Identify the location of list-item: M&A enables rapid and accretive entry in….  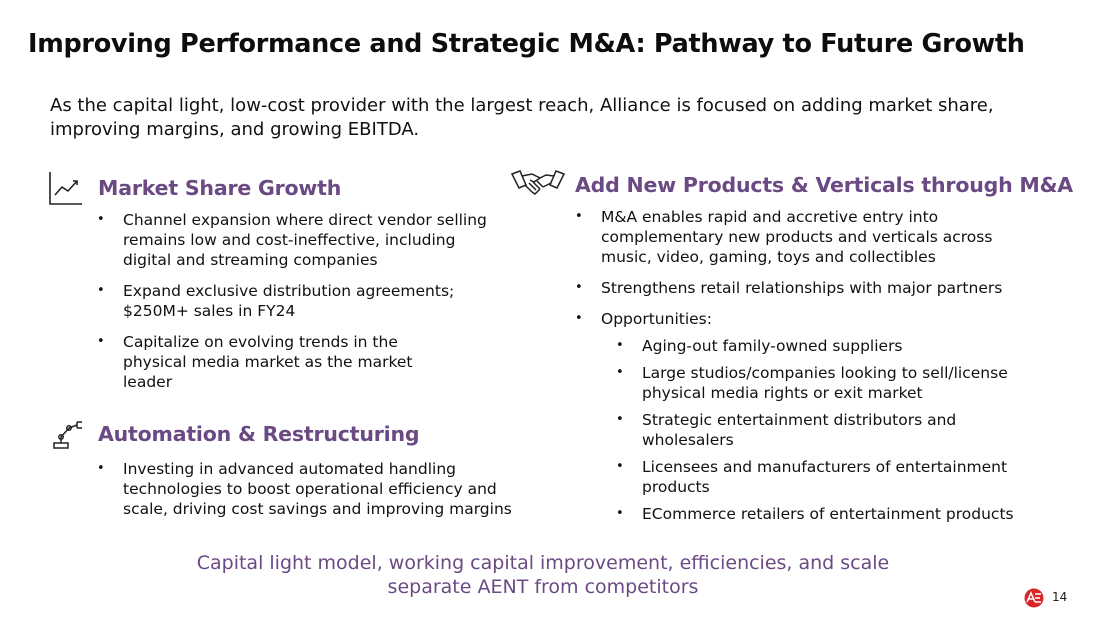
(810, 237).